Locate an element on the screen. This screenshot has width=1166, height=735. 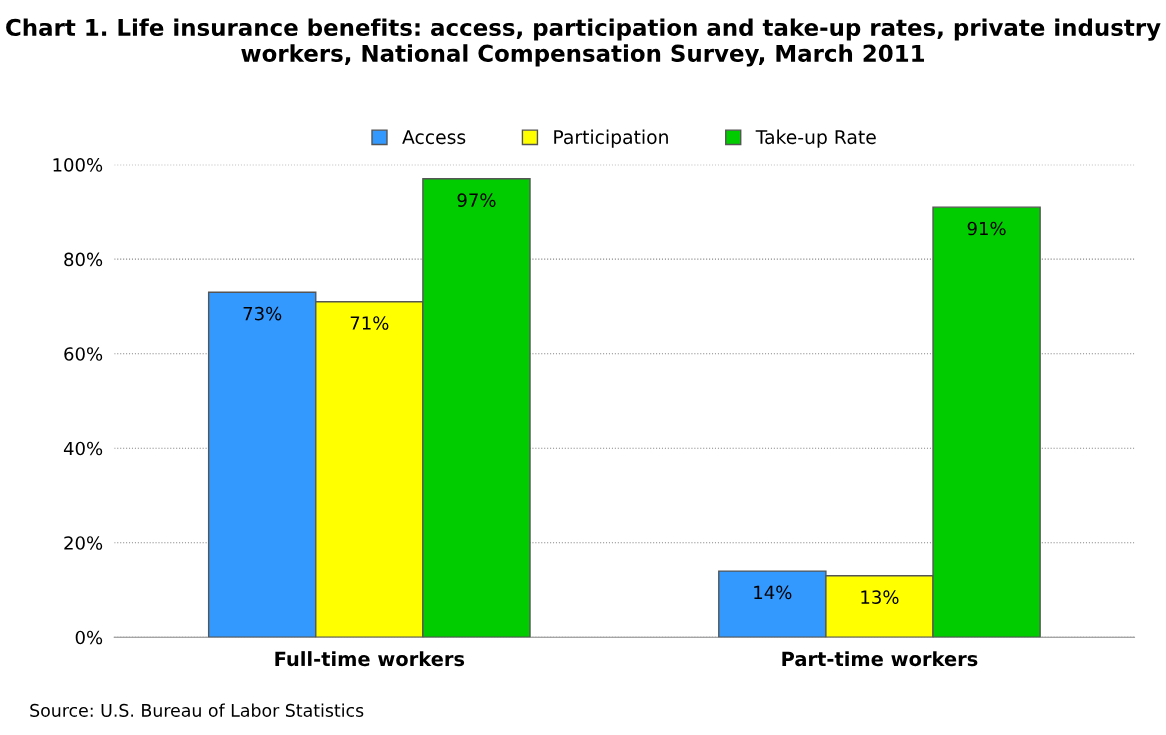
data-label: 71% is located at coordinates (369, 323).